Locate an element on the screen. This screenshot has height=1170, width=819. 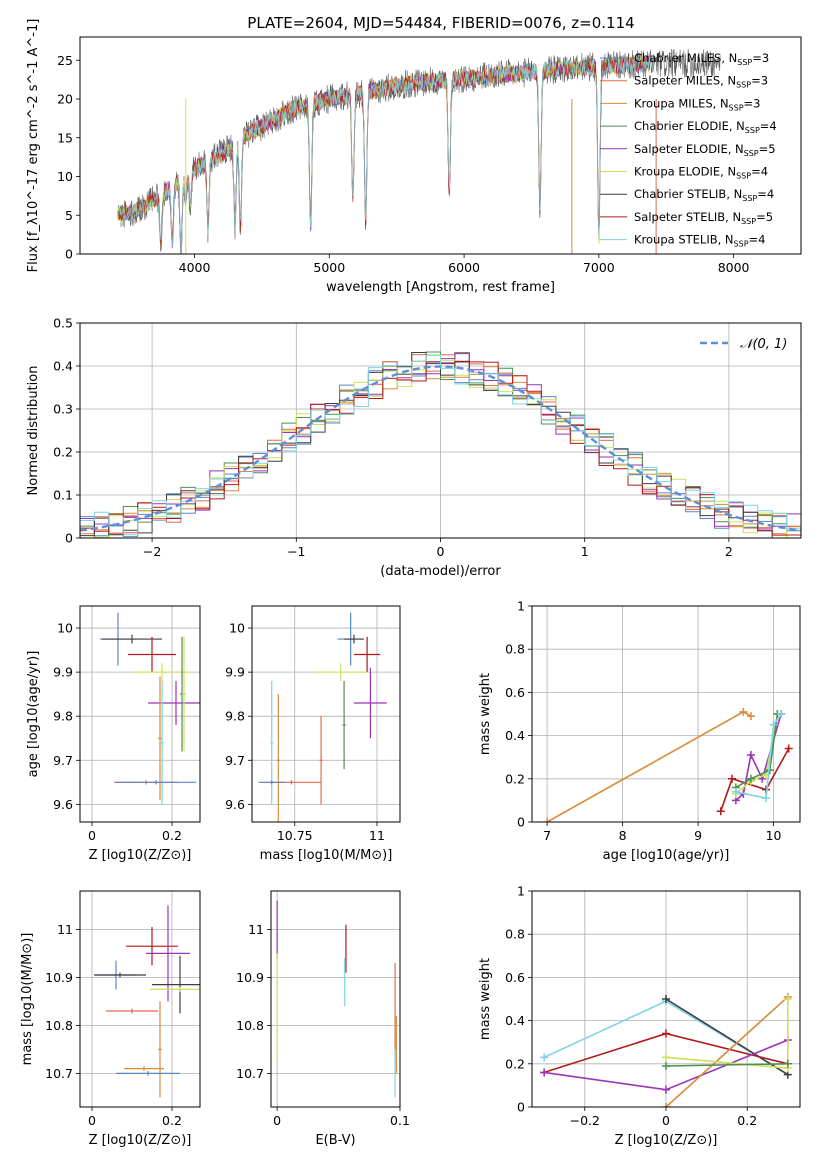
y-tick-label: 0.5 is located at coordinates (63, 323).